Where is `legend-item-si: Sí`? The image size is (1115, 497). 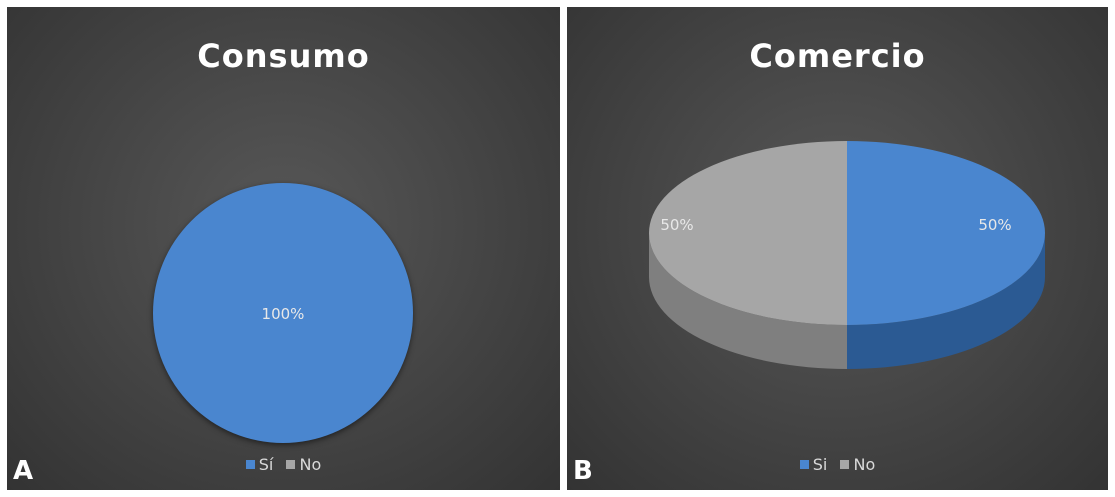
legend-item-si: Sí is located at coordinates (259, 464).